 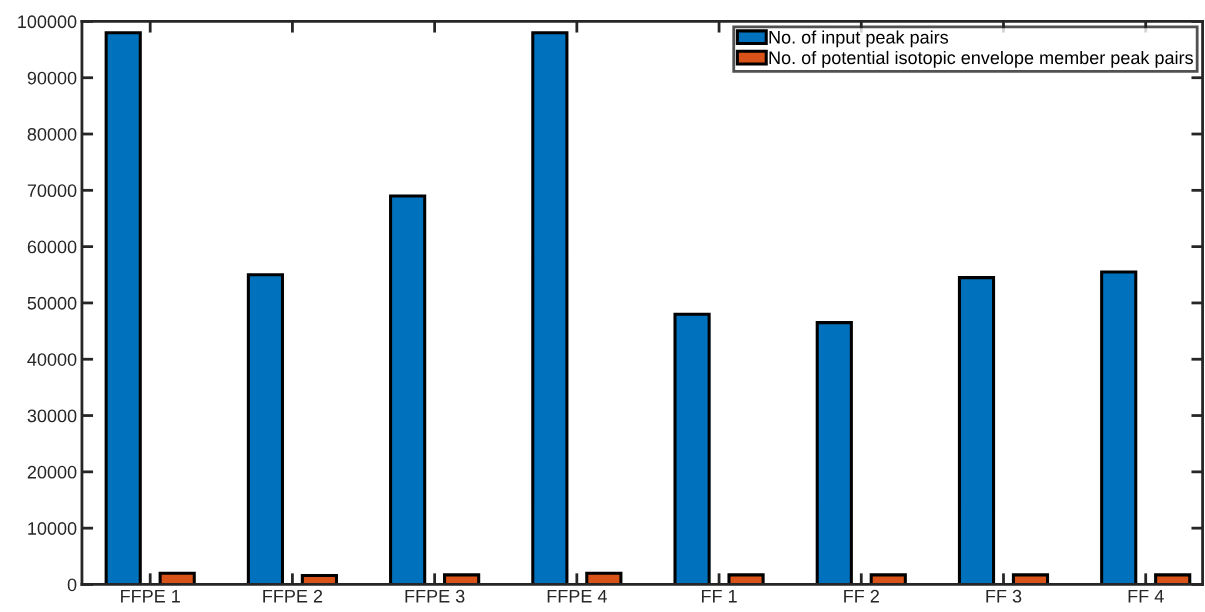 I want to click on x-tick-label: FFPE 2, so click(x=293, y=596).